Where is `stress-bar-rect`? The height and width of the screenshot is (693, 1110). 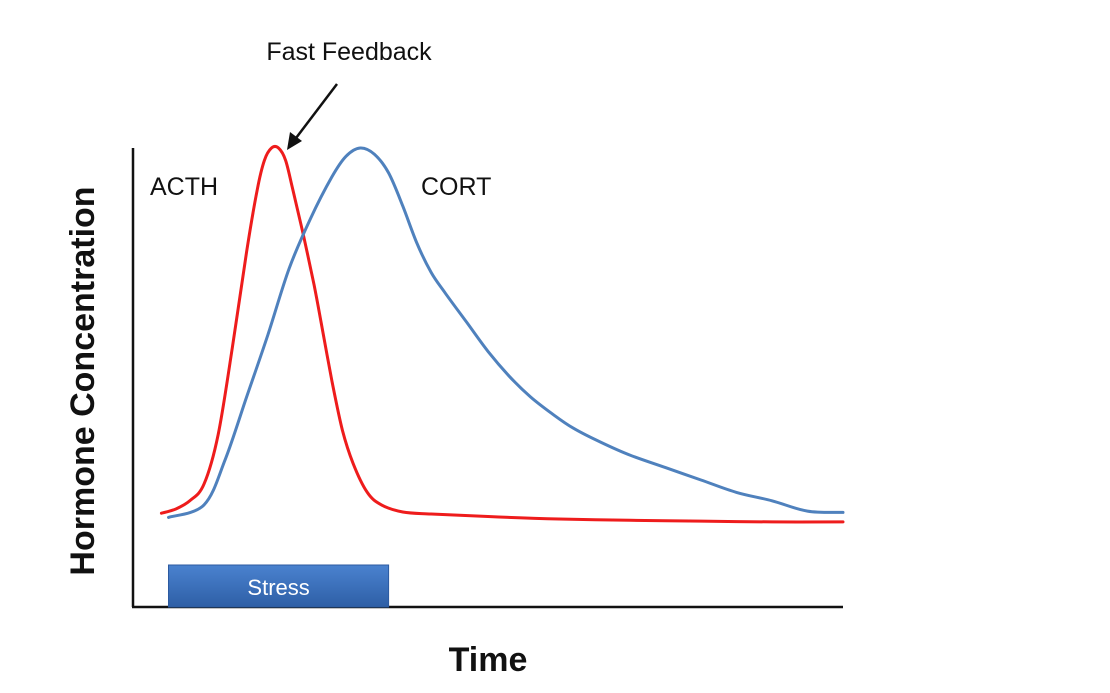
stress-bar-rect is located at coordinates (279, 586).